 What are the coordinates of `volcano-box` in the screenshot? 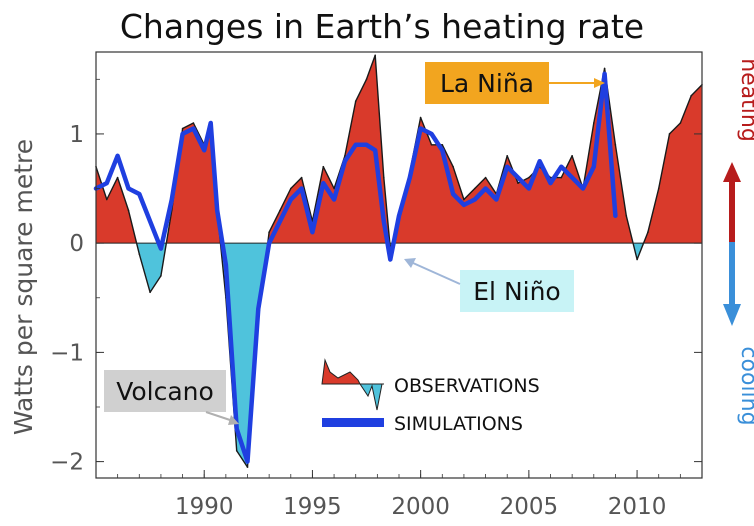 It's located at (165, 391).